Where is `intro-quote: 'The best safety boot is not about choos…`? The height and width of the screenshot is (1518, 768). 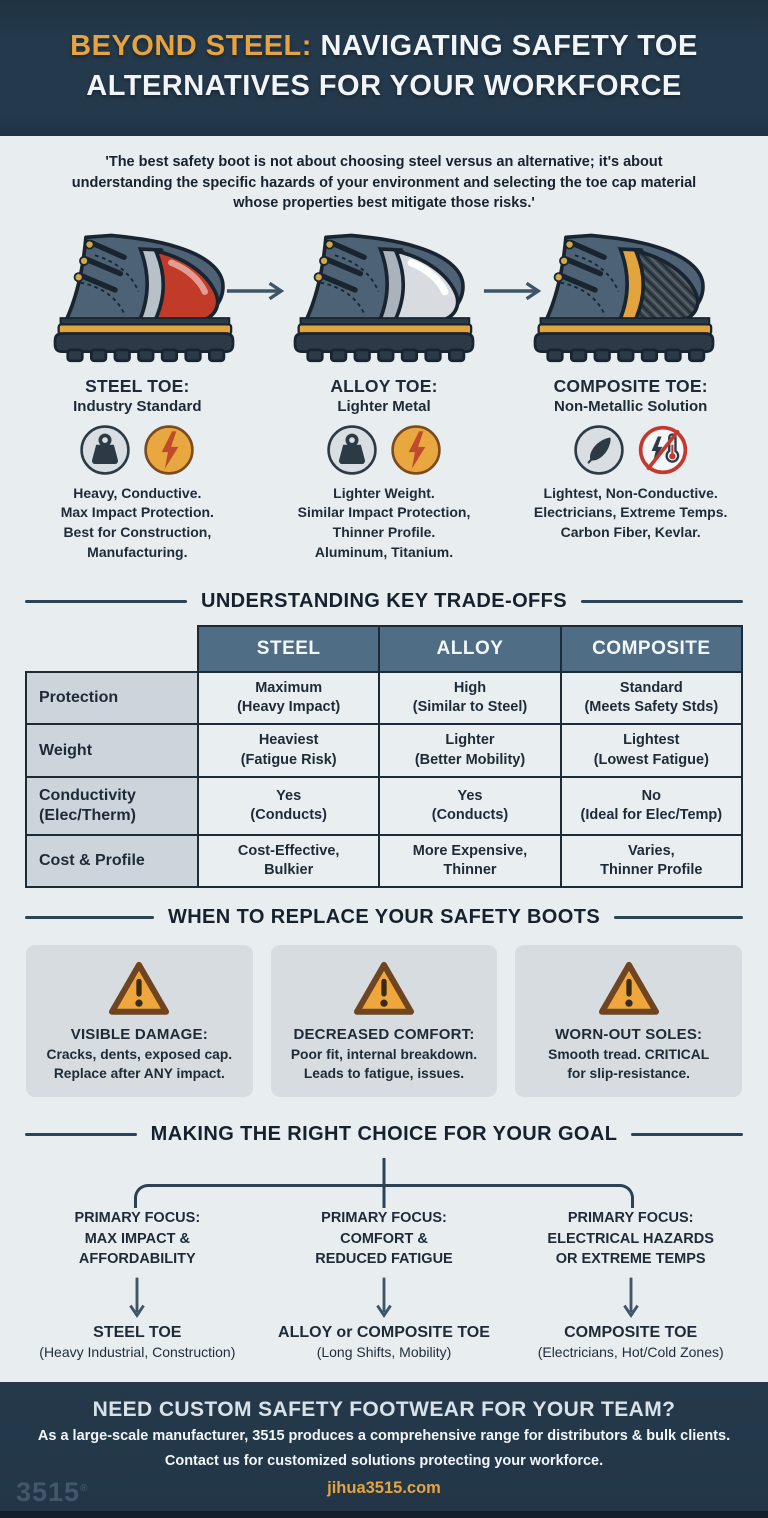
intro-quote: 'The best safety boot is not about choos… is located at coordinates (384, 183).